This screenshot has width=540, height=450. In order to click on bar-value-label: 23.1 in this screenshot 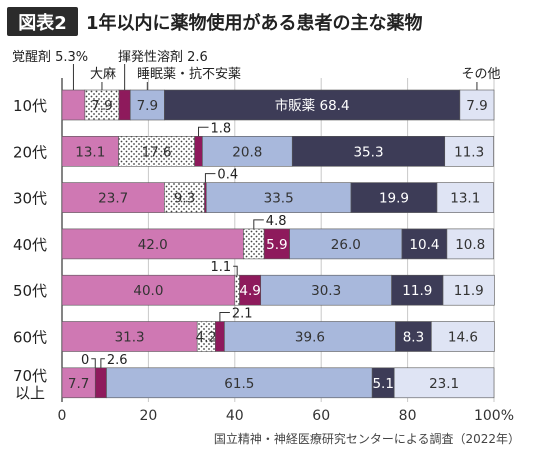, I will do `click(444, 384)`.